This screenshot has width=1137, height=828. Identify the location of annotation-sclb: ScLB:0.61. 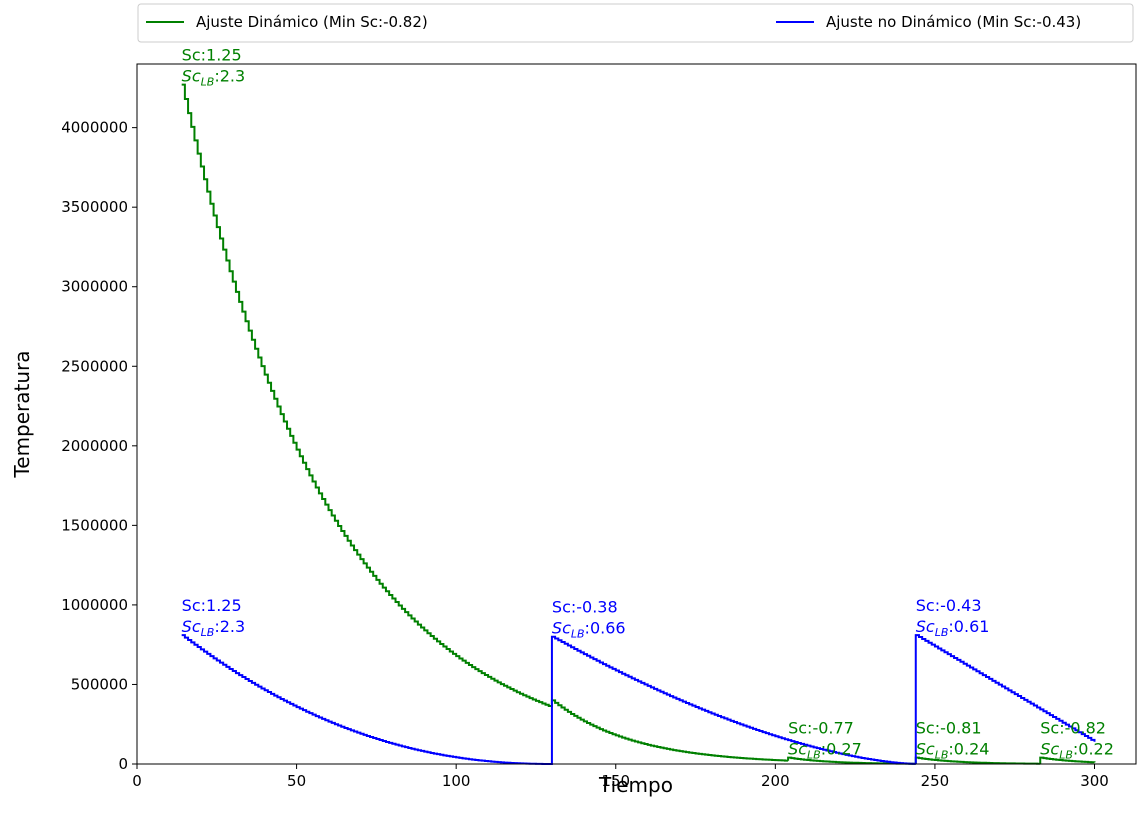
(953, 628).